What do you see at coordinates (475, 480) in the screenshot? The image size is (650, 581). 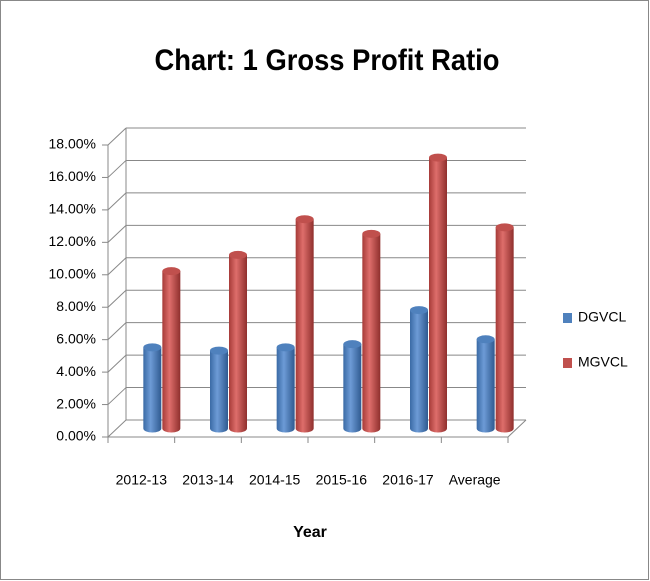 I see `x-tick-label: Average` at bounding box center [475, 480].